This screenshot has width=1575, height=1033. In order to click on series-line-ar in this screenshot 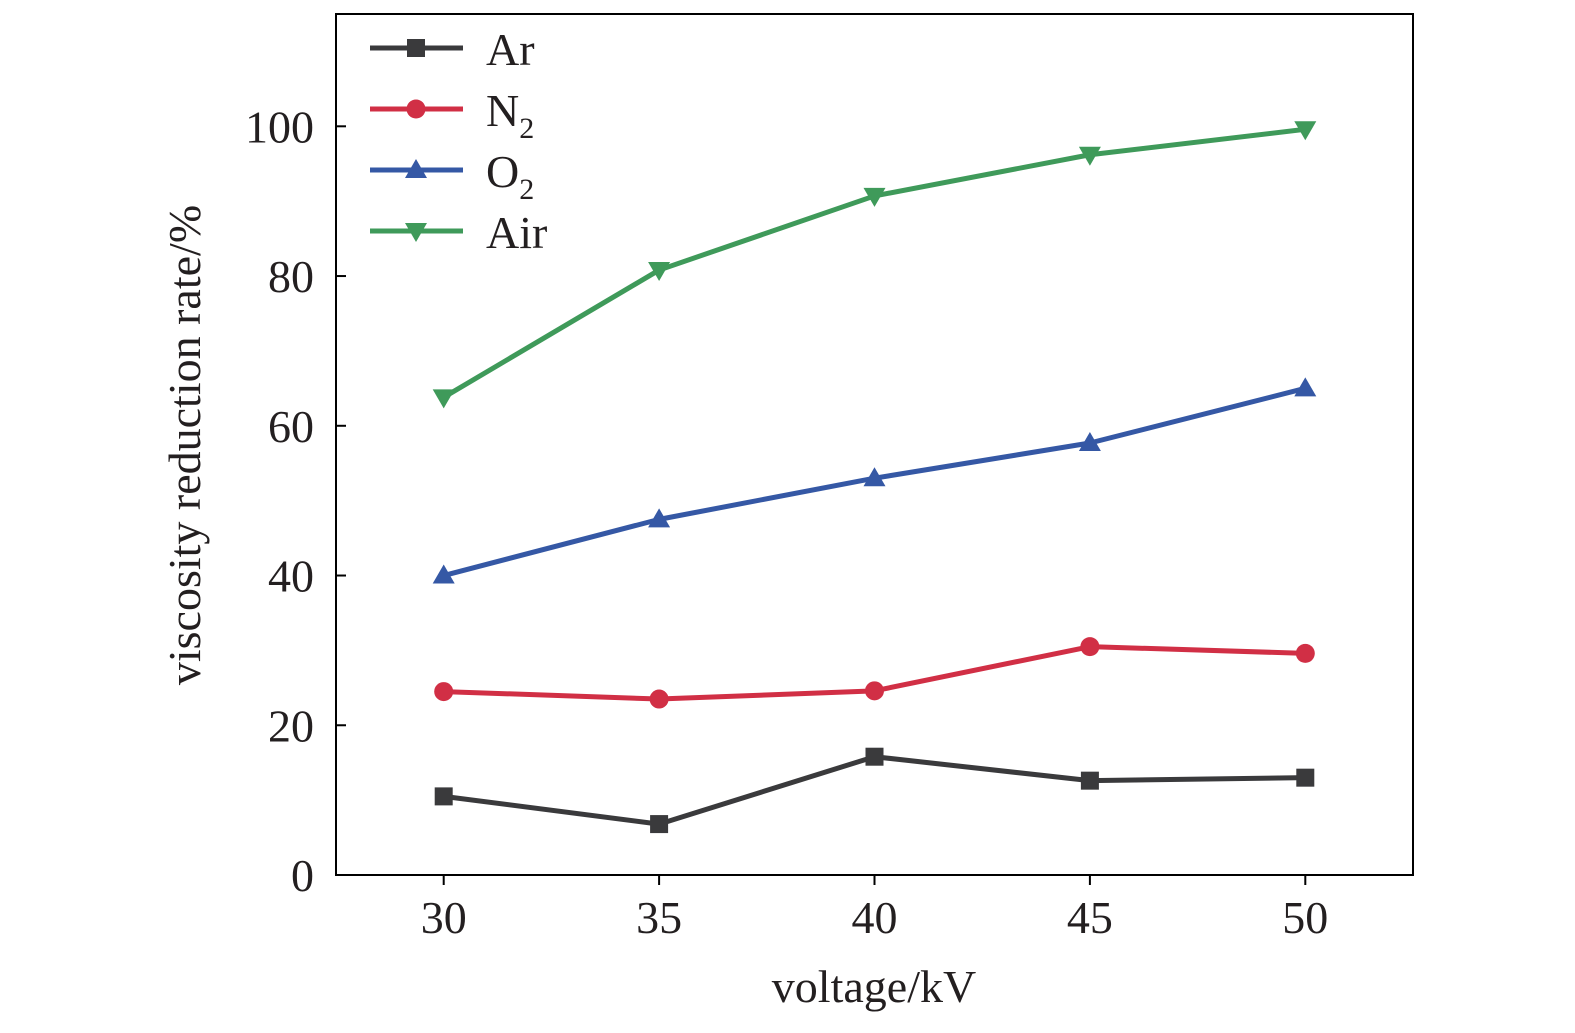, I will do `click(874, 790)`.